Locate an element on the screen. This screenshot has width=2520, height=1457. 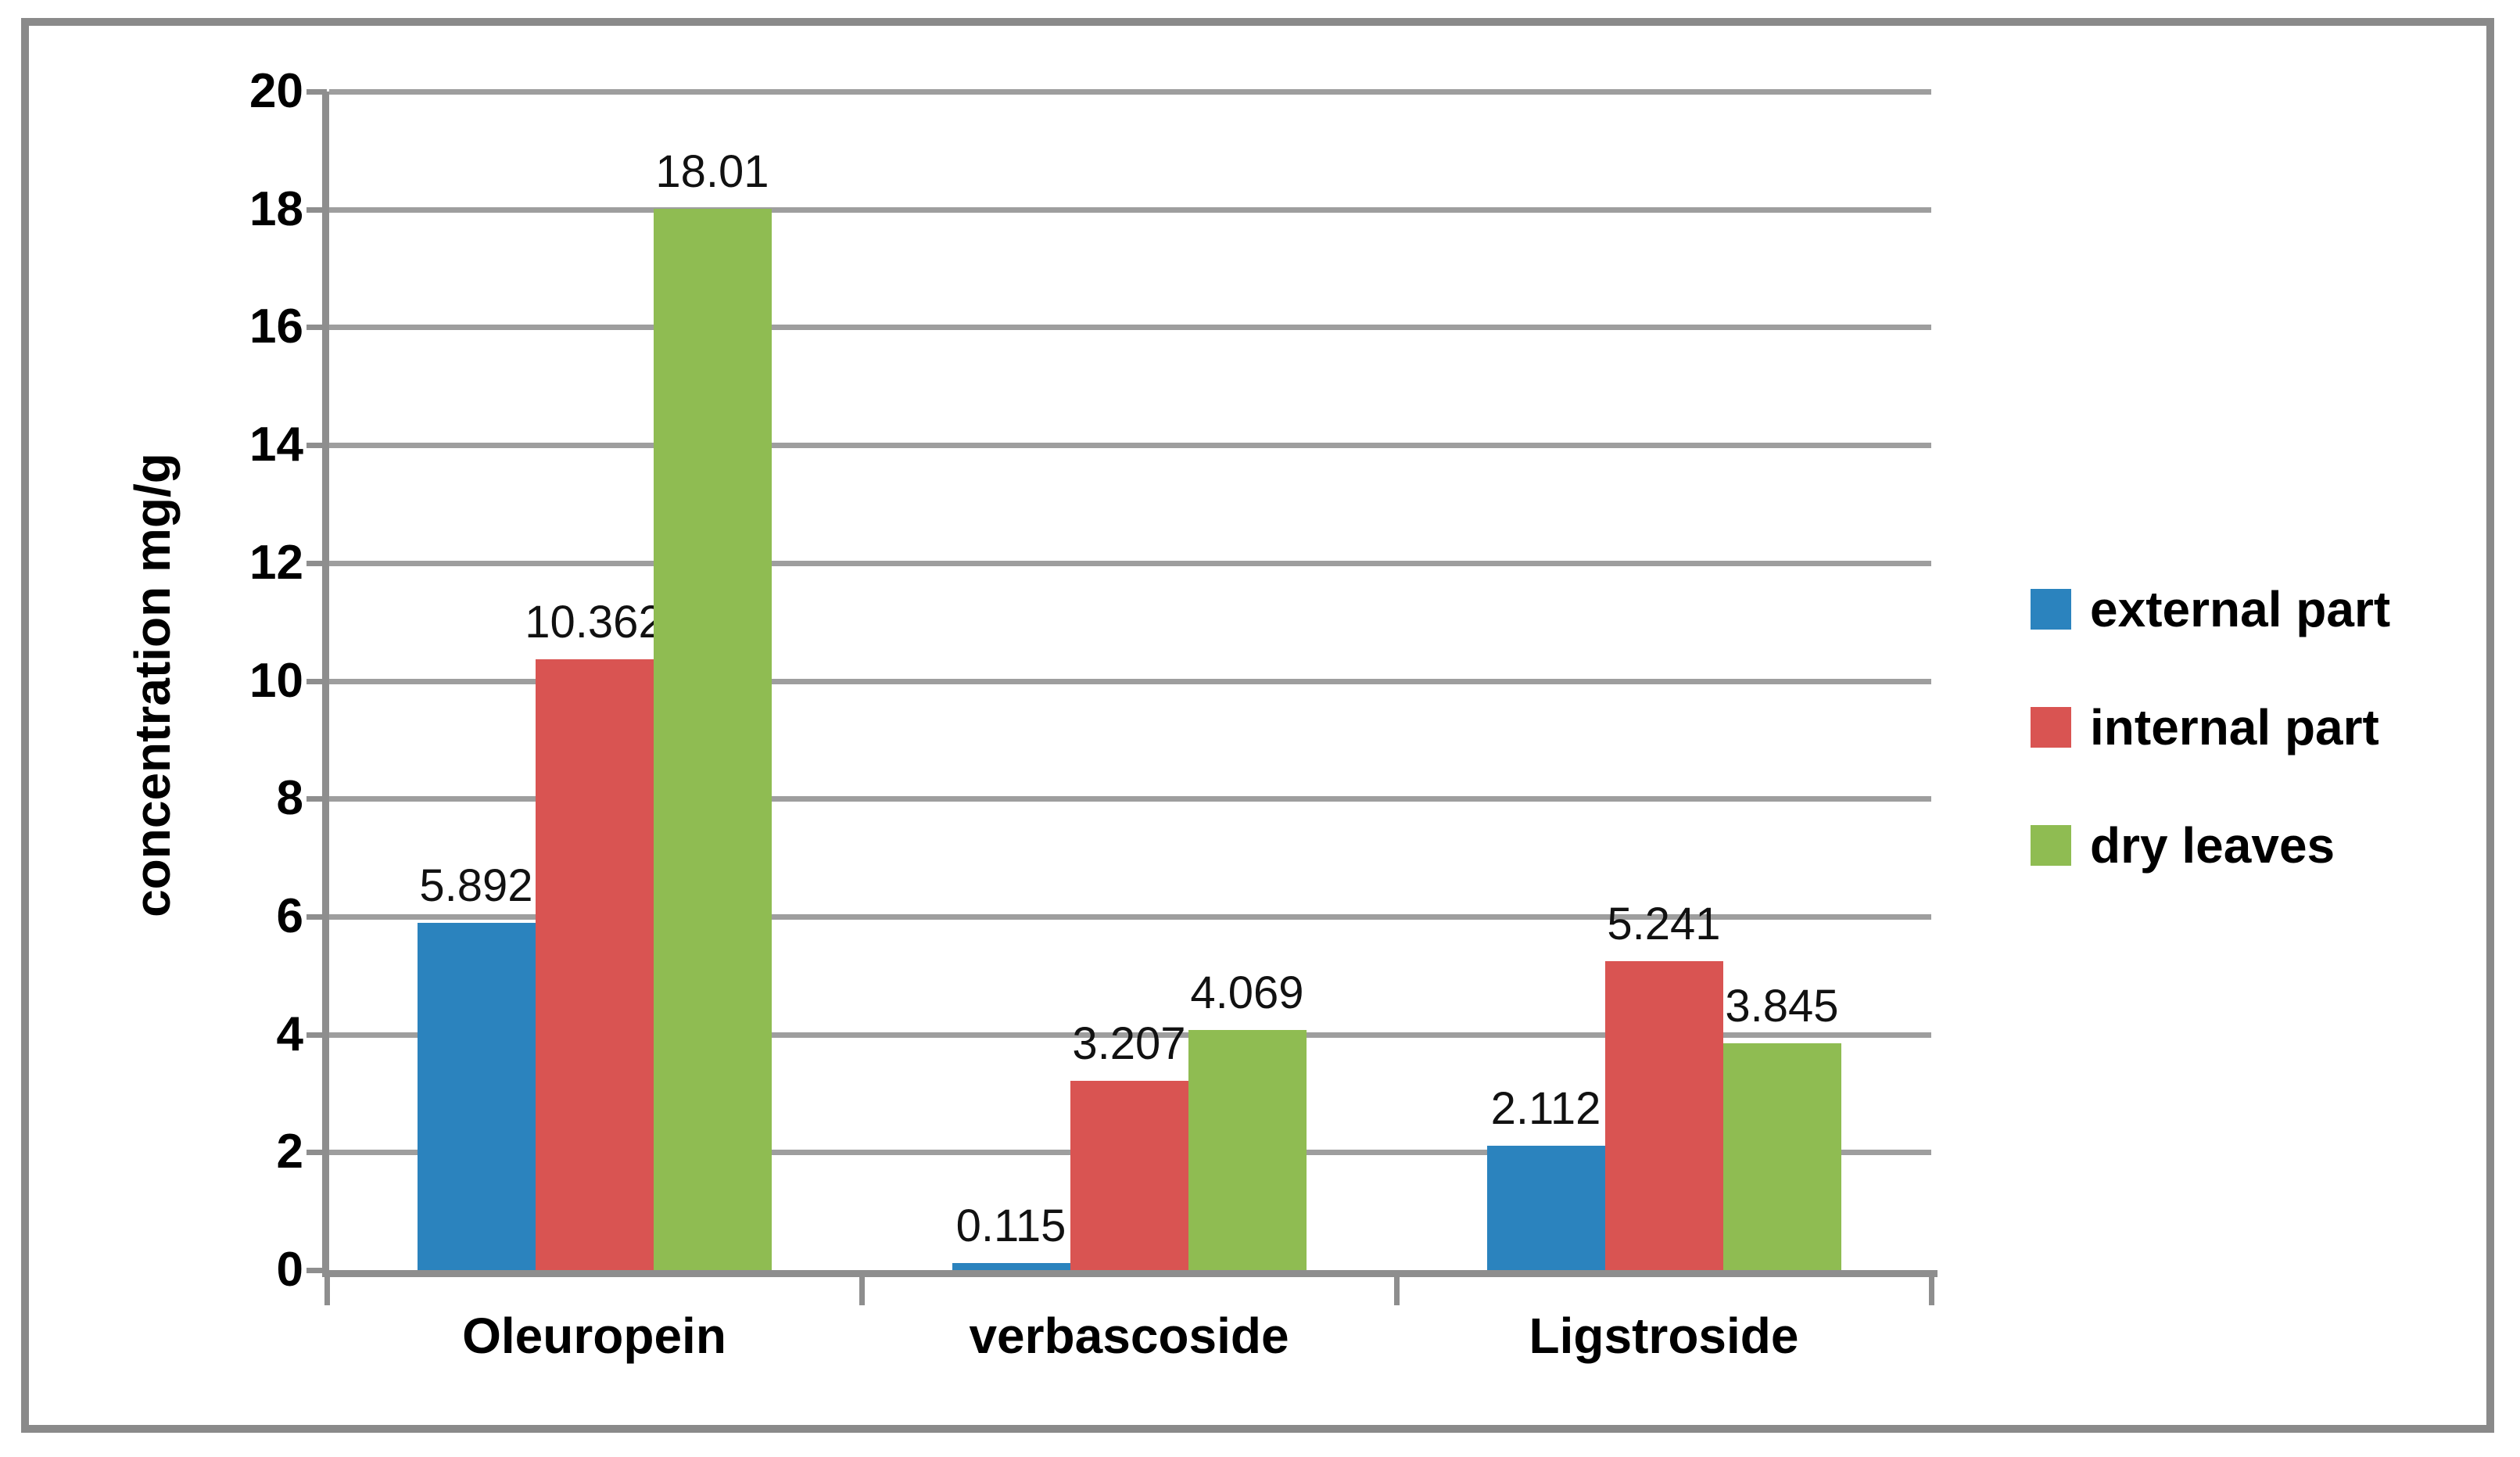
y-tick-label: 10 is located at coordinates (276, 680).